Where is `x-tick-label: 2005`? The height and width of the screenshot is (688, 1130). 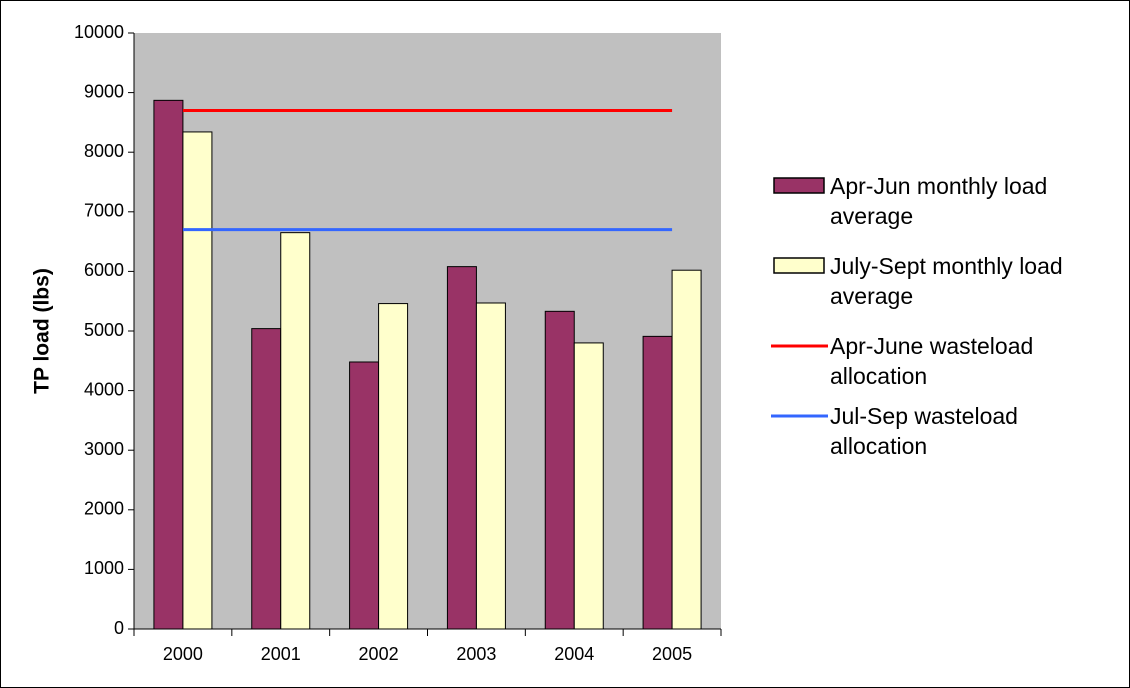
x-tick-label: 2005 is located at coordinates (672, 654).